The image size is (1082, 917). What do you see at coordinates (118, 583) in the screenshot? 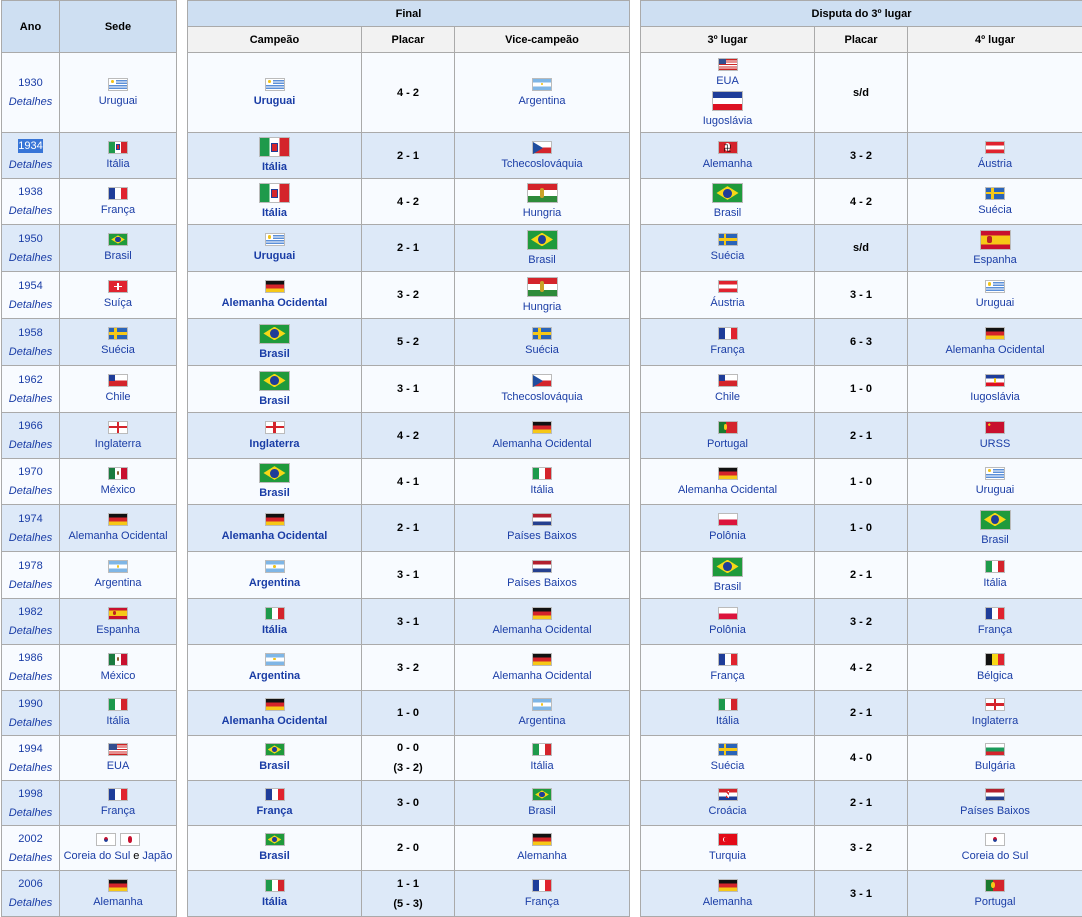
I see `host-link: Argentina` at bounding box center [118, 583].